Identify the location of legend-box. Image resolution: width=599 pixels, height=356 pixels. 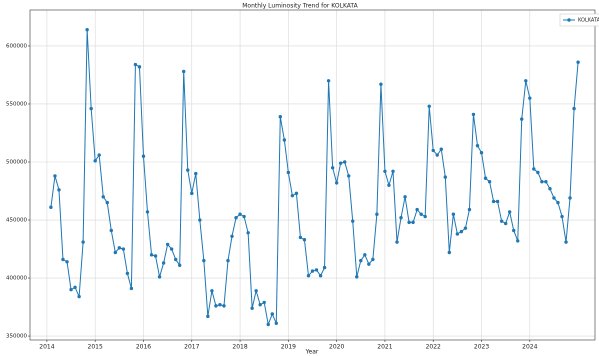
(579, 20).